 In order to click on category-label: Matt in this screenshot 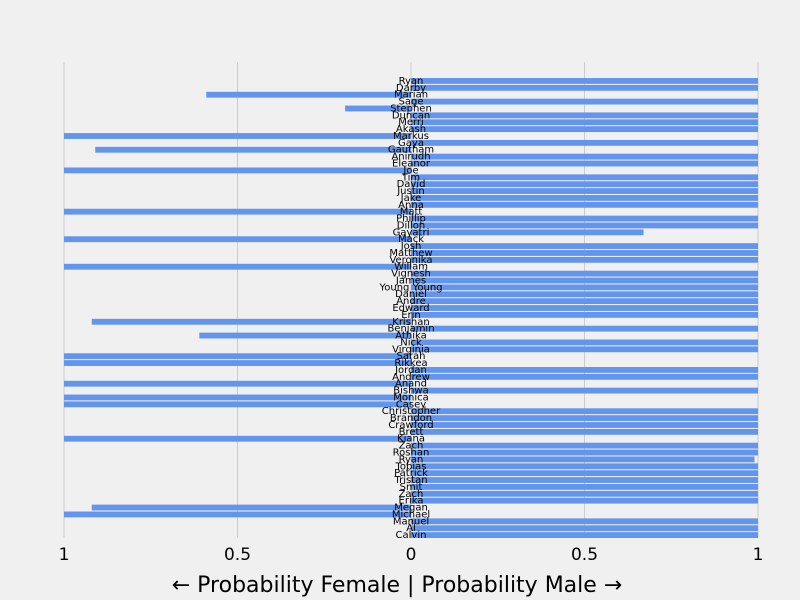, I will do `click(411, 212)`.